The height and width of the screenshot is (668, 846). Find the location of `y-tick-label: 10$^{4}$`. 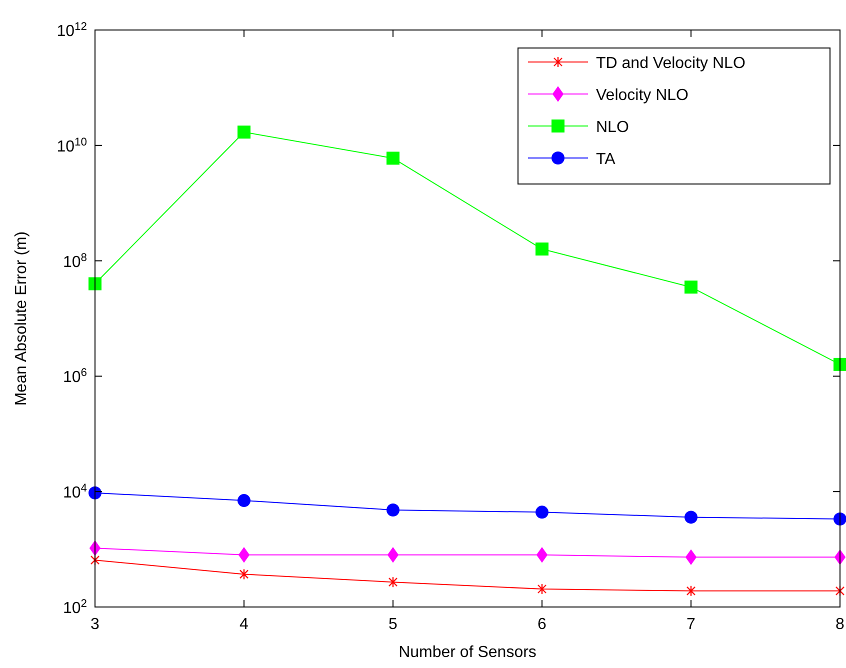

y-tick-label: 10$^{4}$ is located at coordinates (74, 492).